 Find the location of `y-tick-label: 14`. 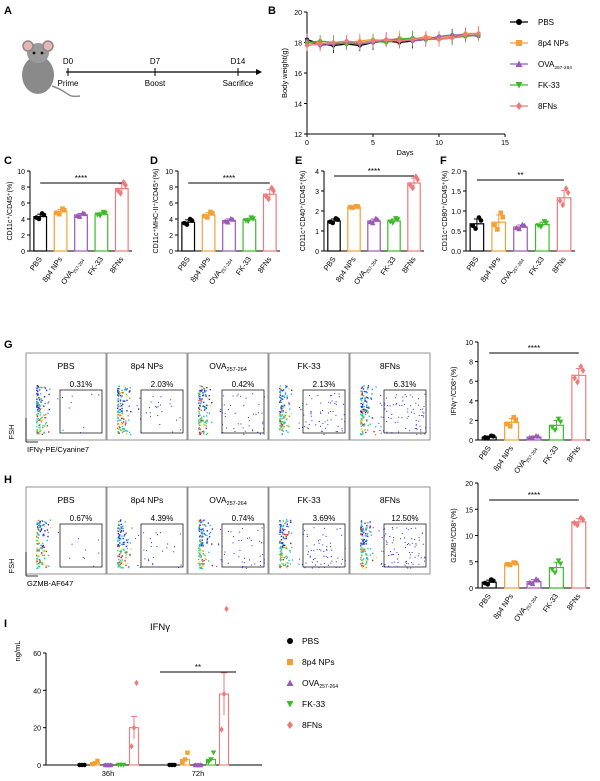

y-tick-label: 14 is located at coordinates (298, 105).